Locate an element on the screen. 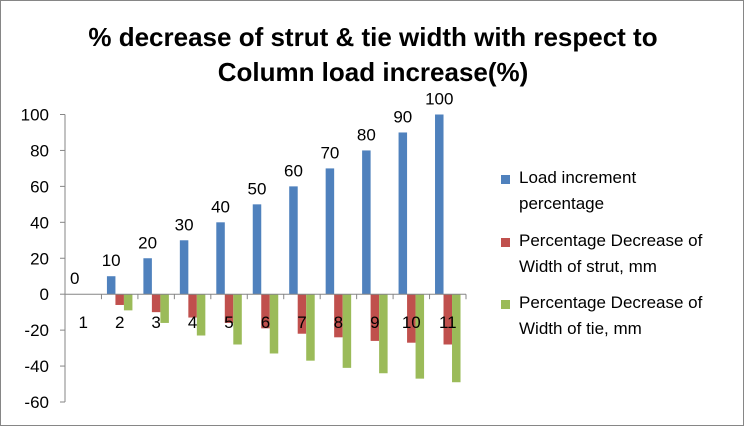 The height and width of the screenshot is (426, 744). y-tick-label: 20 is located at coordinates (39, 258).